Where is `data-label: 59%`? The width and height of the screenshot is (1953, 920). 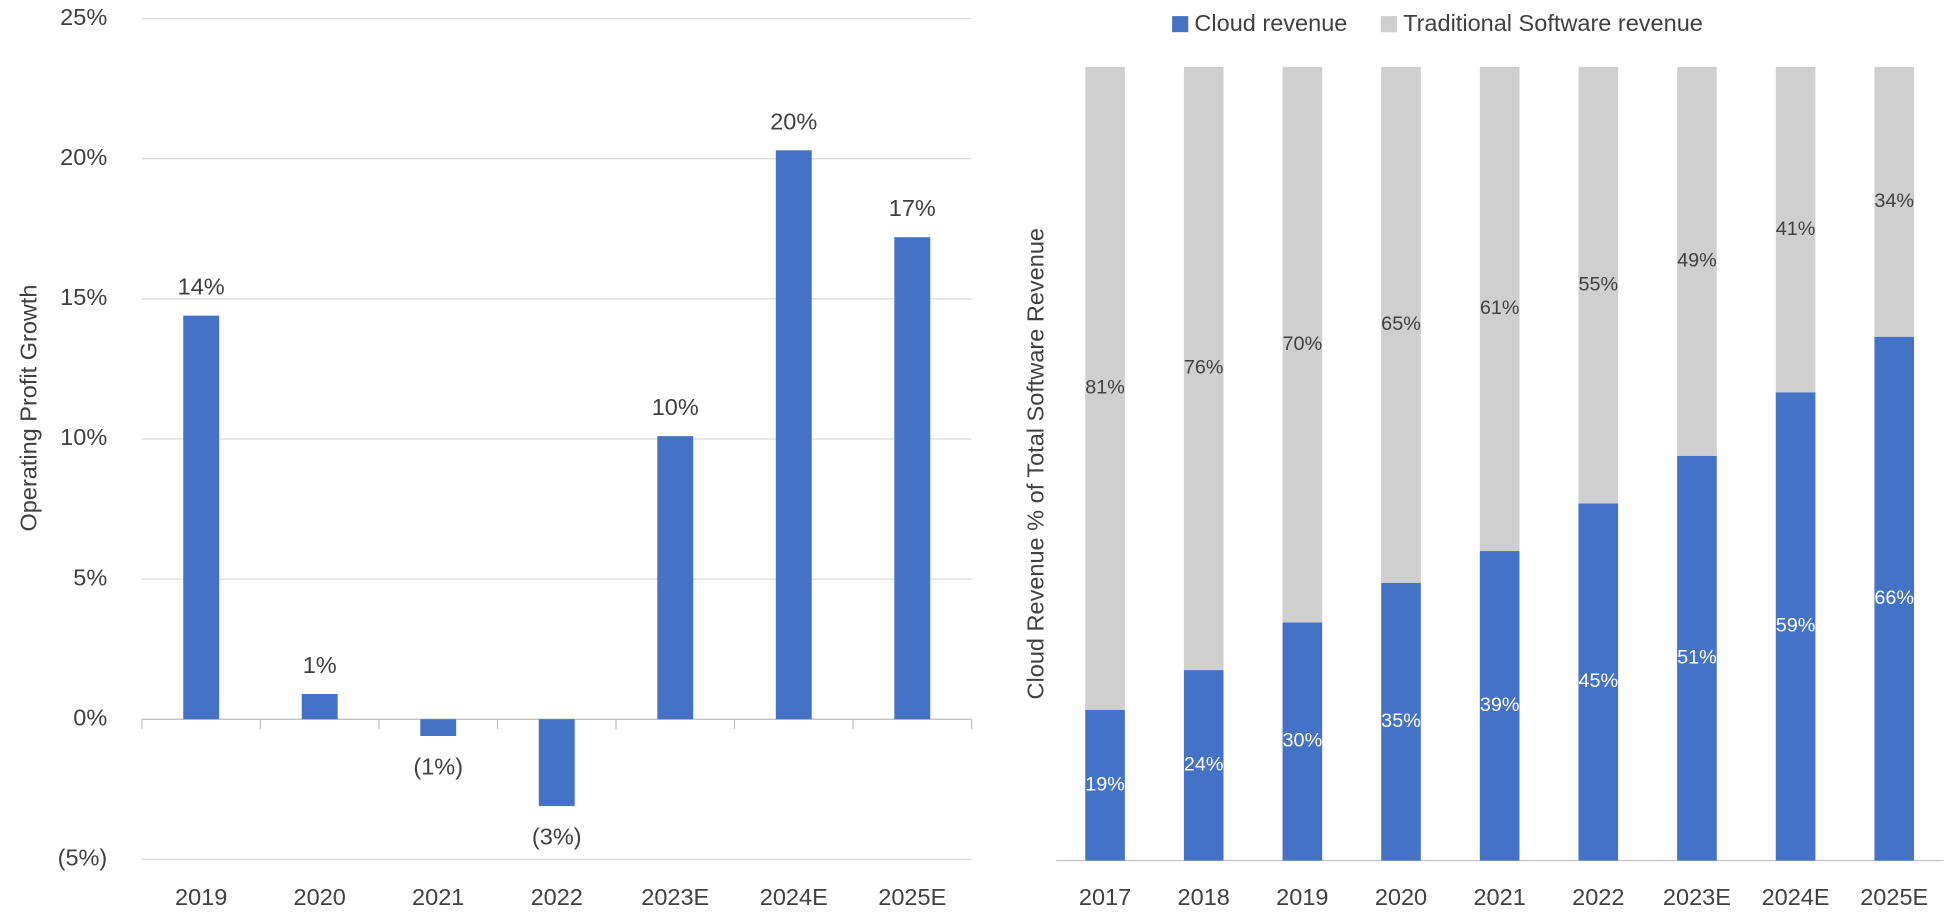 data-label: 59% is located at coordinates (1796, 626).